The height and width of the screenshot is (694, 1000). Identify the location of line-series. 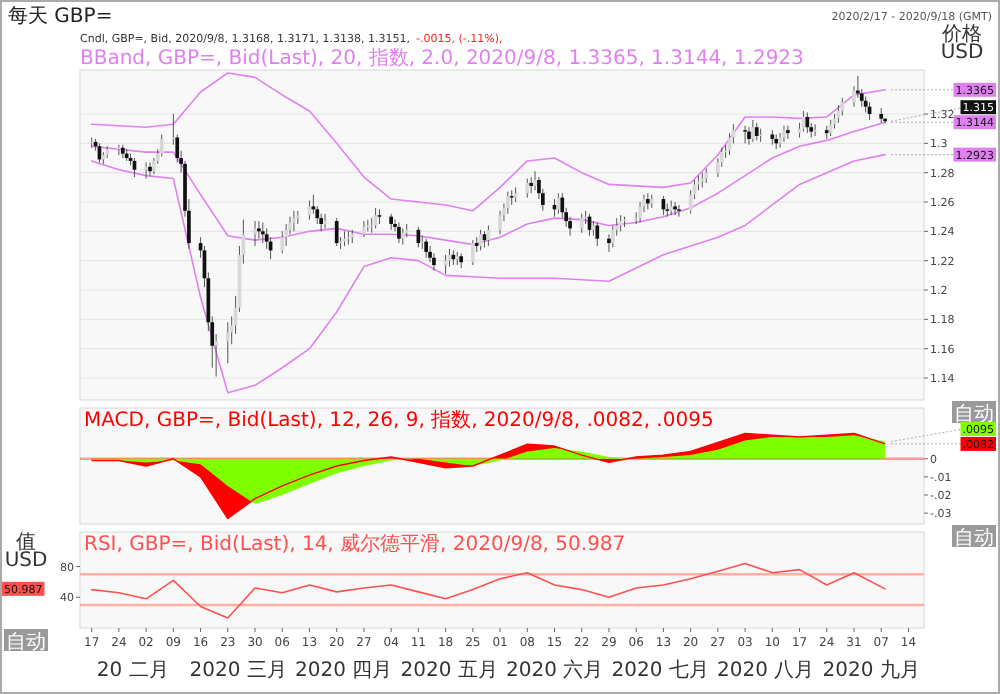
(488, 590).